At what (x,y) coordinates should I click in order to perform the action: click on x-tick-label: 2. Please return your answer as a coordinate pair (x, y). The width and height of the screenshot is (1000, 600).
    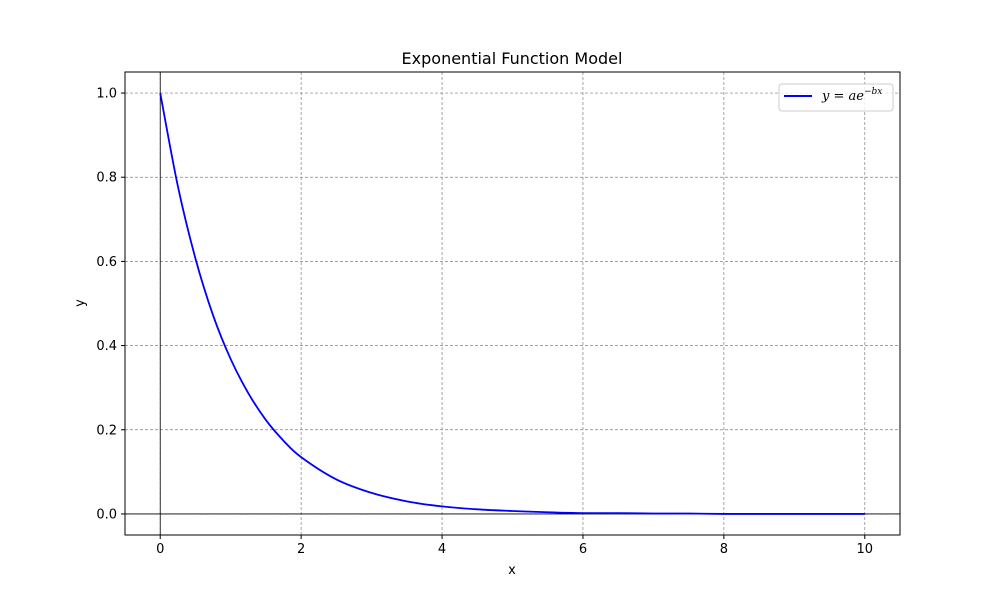
    Looking at the image, I should click on (301, 549).